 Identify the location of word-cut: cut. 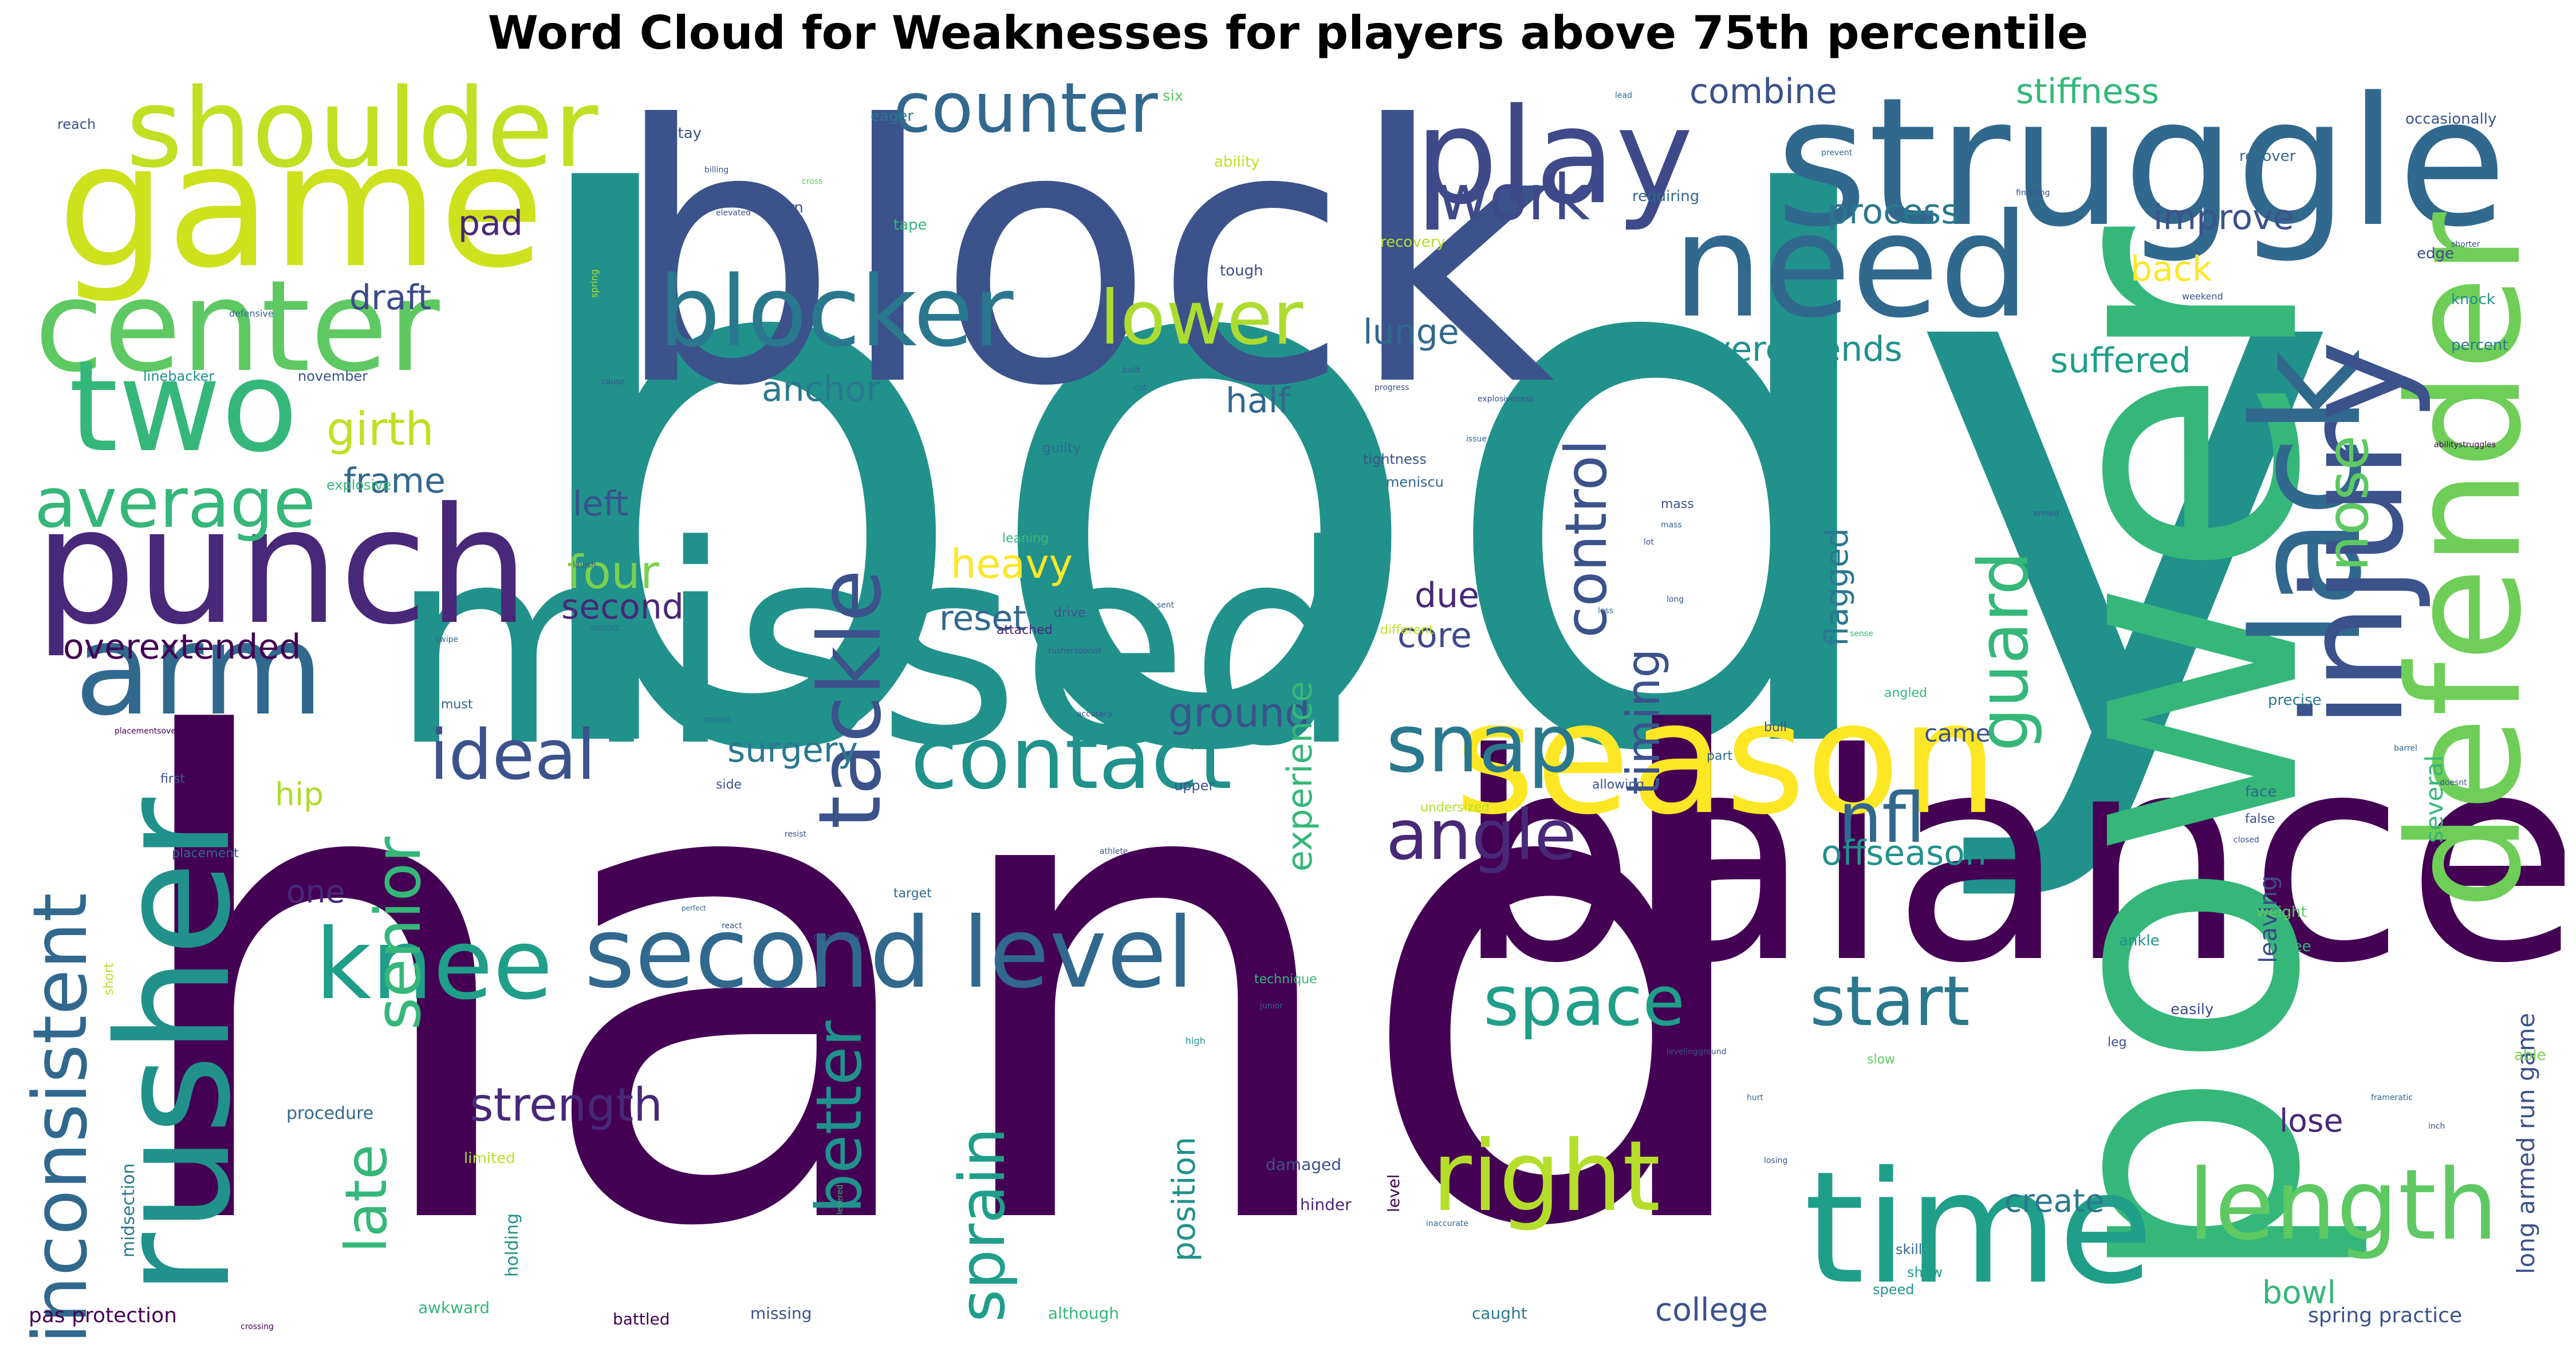
(1140, 387).